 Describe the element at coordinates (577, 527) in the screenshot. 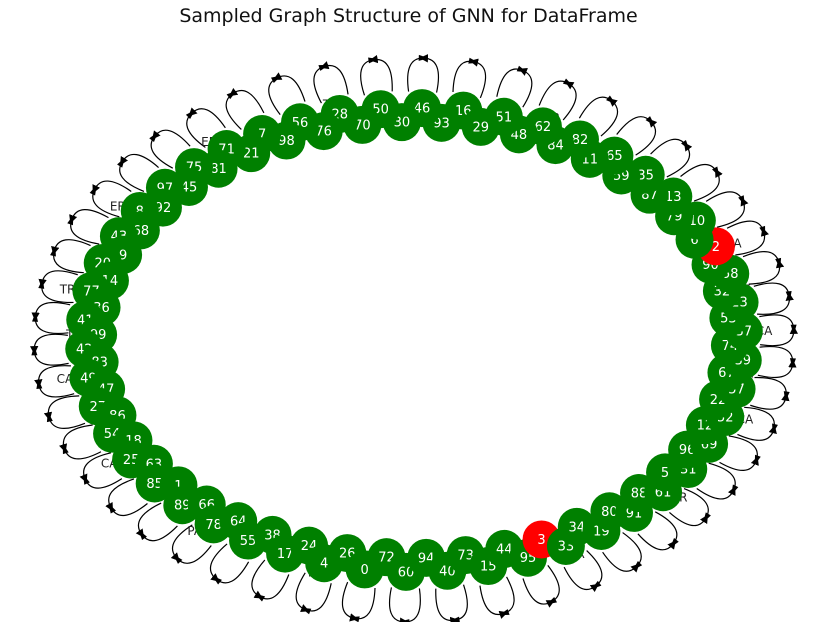

I see `graph-node-label: 34` at that location.